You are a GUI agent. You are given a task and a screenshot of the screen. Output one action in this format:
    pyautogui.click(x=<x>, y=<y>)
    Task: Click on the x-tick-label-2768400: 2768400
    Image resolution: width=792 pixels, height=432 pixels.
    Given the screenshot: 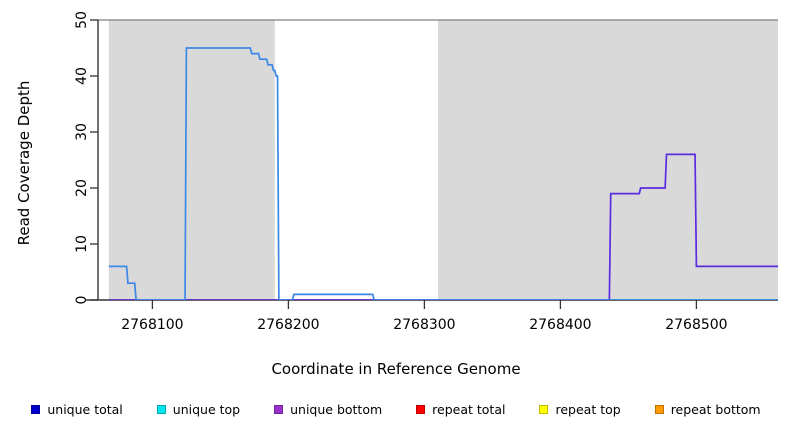 What is the action you would take?
    pyautogui.click(x=560, y=325)
    